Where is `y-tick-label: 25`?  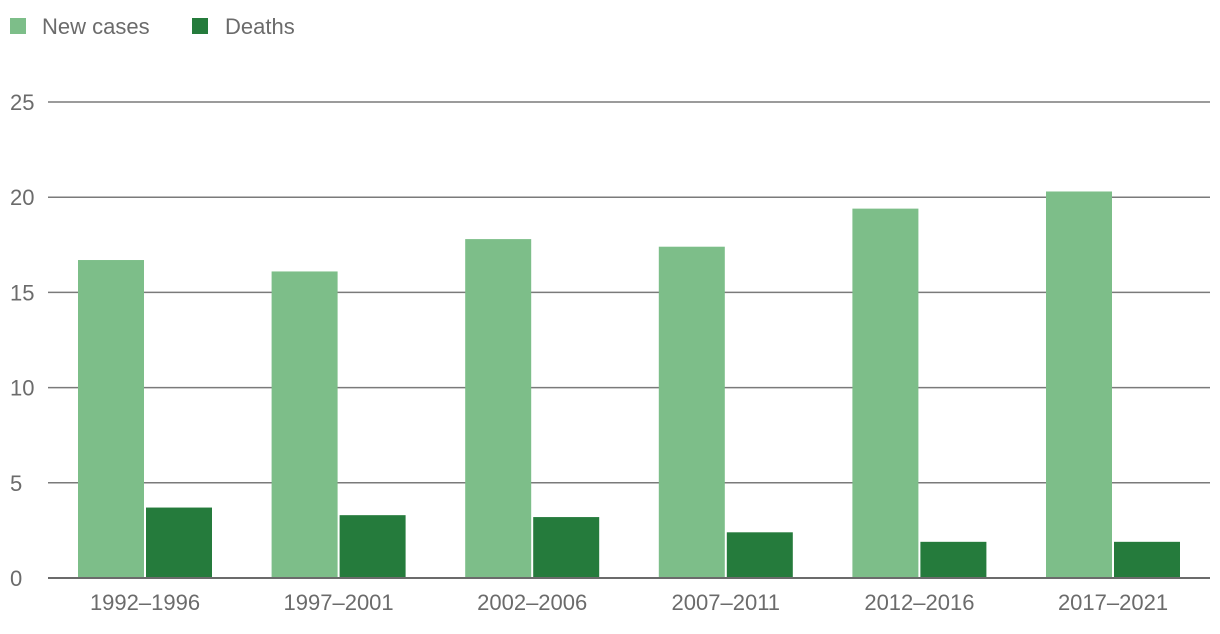
y-tick-label: 25 is located at coordinates (22, 102).